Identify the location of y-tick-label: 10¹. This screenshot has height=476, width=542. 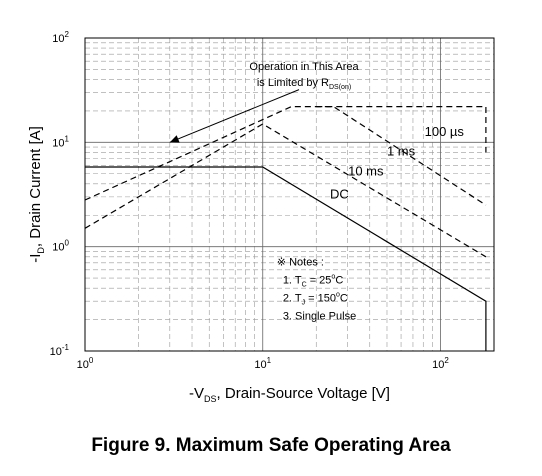
(60, 141).